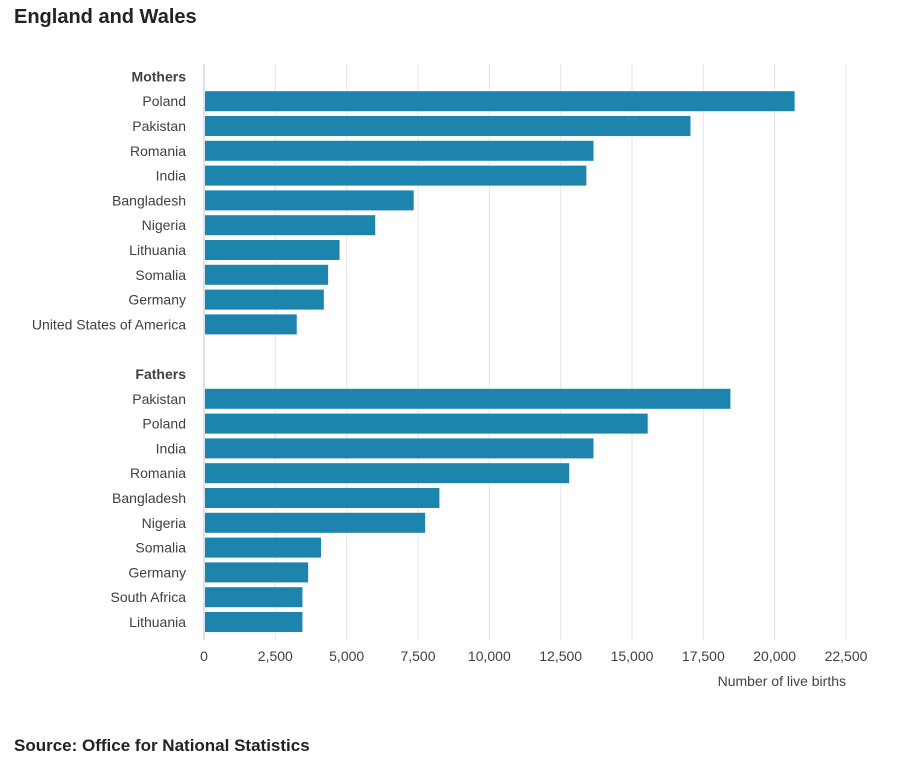 The image size is (924, 772). I want to click on x-tick-label: 12,500, so click(560, 656).